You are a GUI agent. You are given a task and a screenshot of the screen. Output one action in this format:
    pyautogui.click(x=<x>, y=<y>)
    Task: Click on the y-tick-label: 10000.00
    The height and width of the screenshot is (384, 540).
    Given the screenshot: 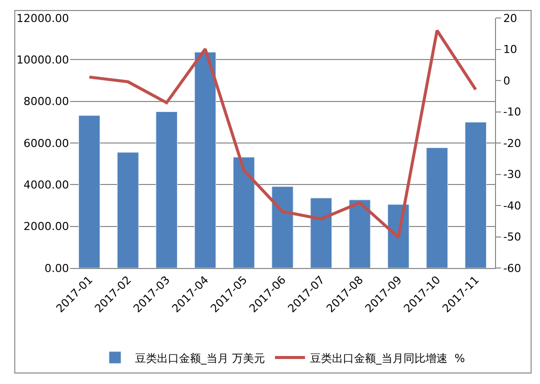 What is the action you would take?
    pyautogui.click(x=42, y=60)
    